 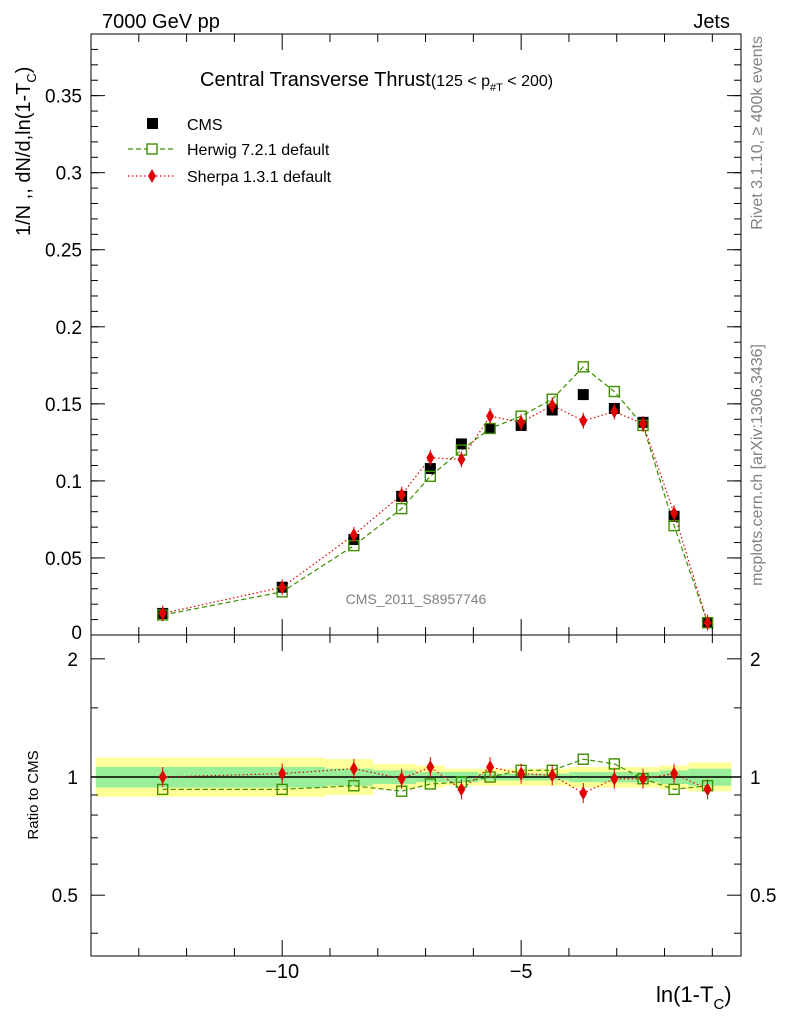 What do you see at coordinates (521, 972) in the screenshot?
I see `xtick-label: −5` at bounding box center [521, 972].